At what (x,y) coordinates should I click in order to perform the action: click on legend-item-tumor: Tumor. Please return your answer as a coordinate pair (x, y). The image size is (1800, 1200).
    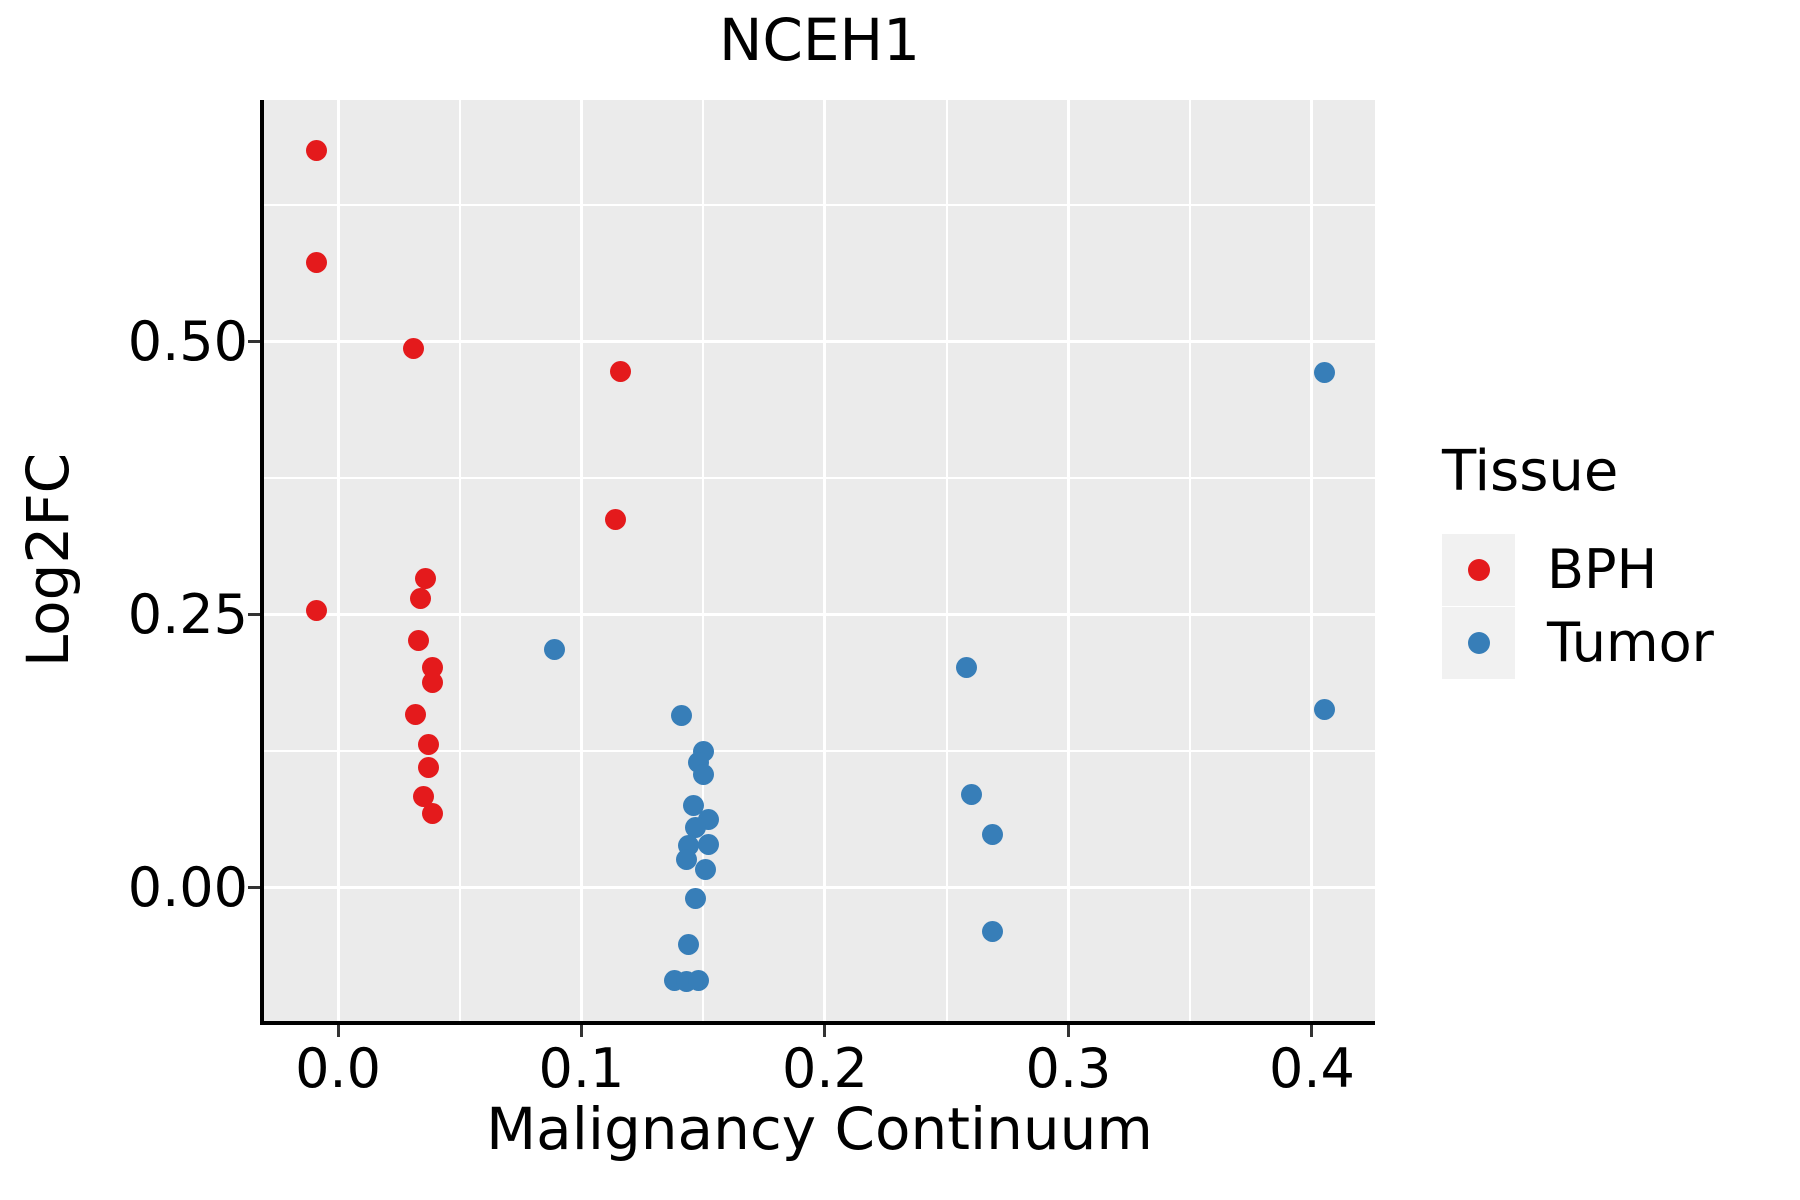
    Looking at the image, I should click on (1578, 643).